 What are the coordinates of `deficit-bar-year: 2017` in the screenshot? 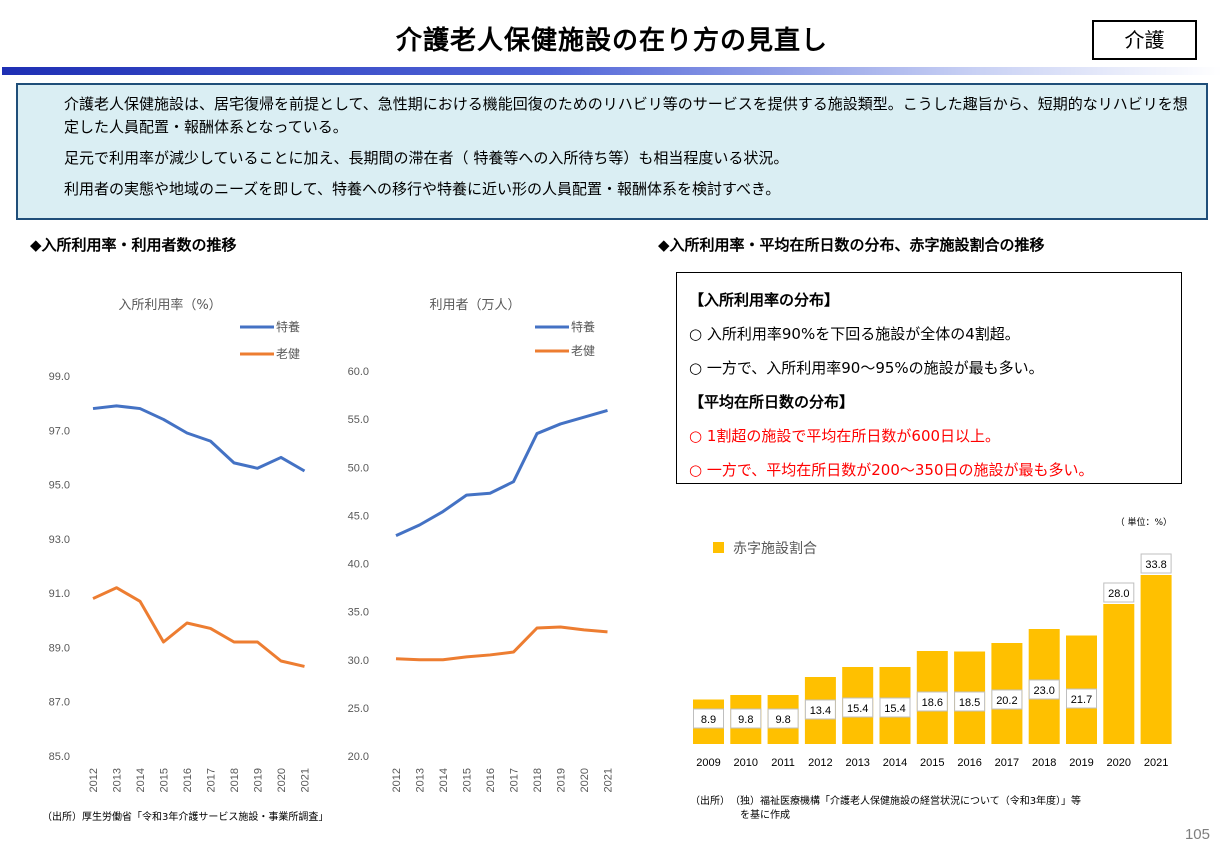 It's located at (1007, 763).